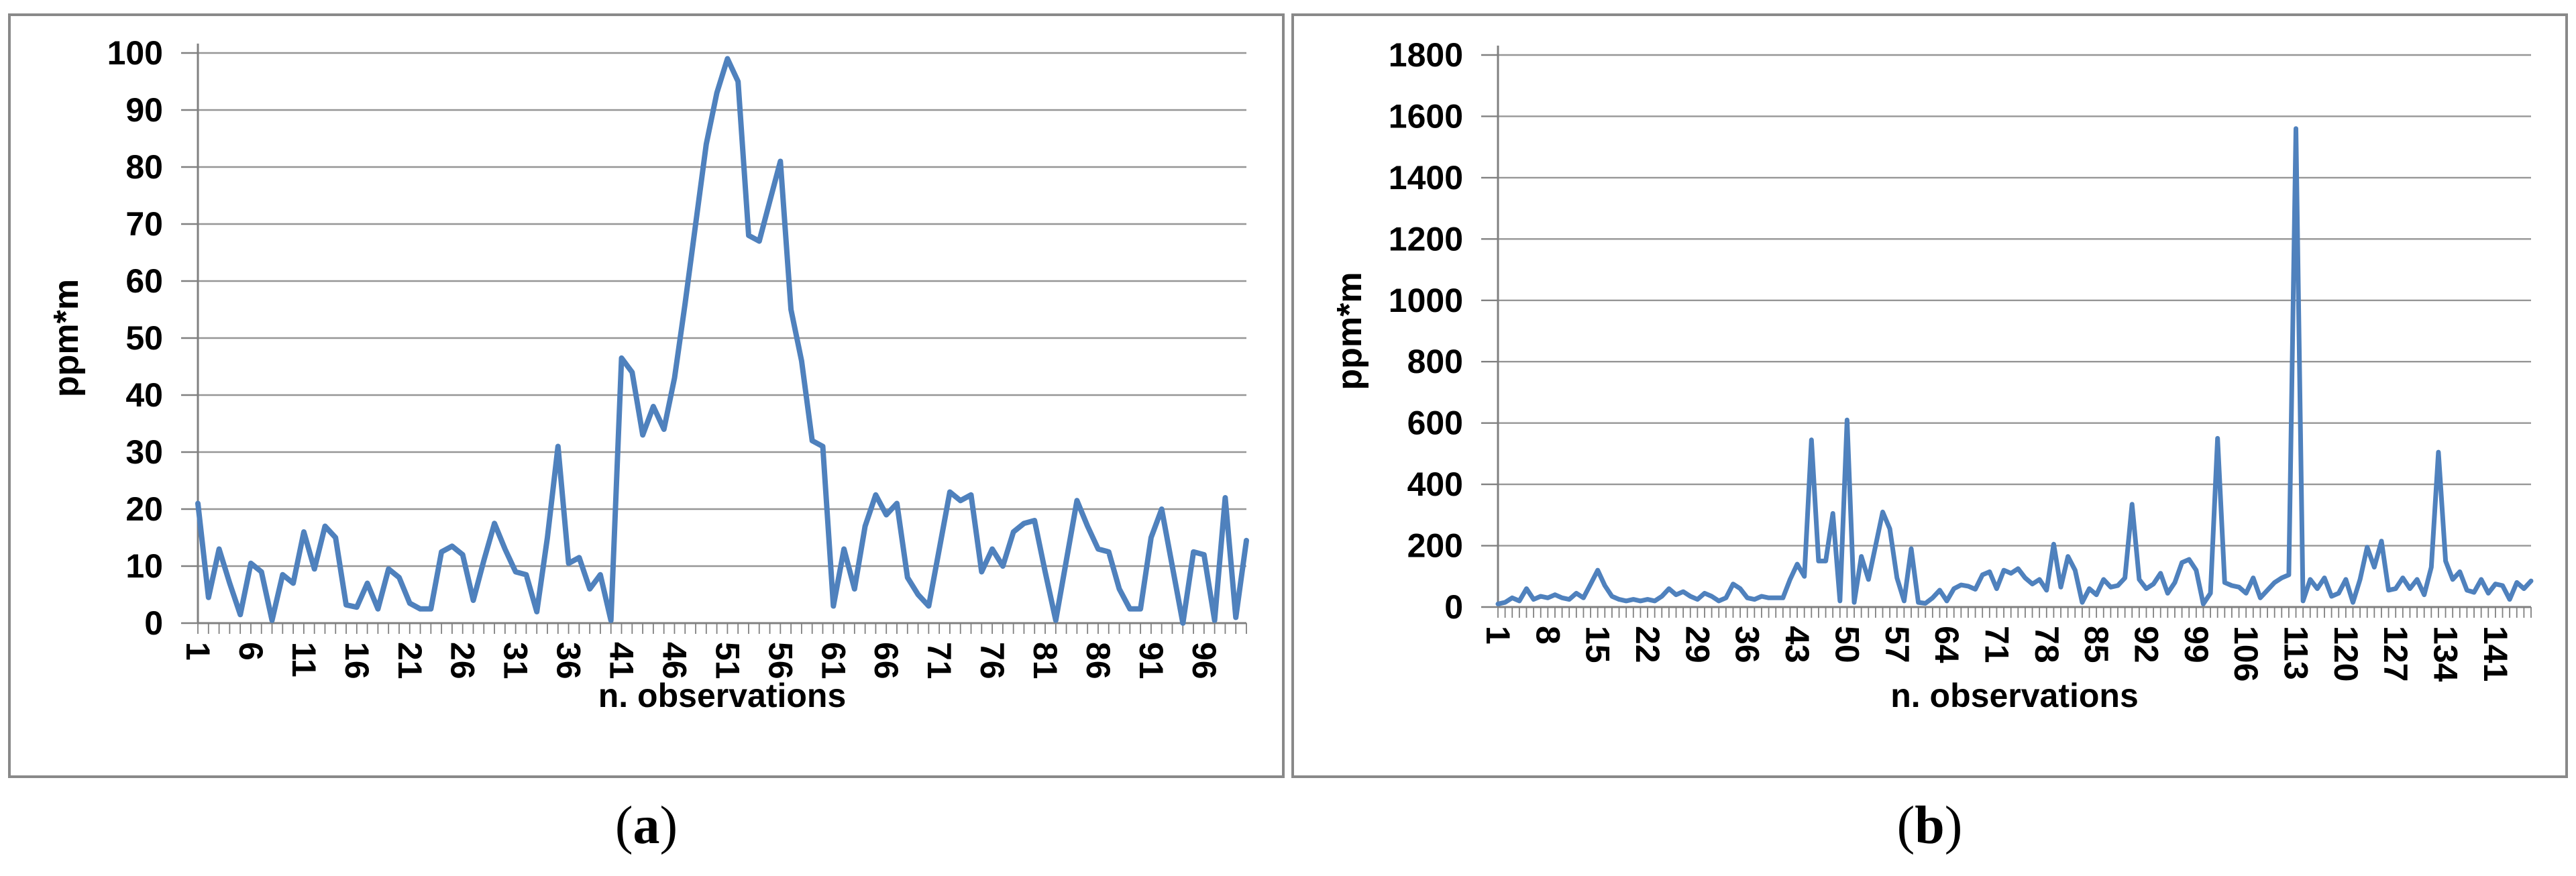 This screenshot has width=2576, height=876. Describe the element at coordinates (144, 338) in the screenshot. I see `y-tick-label: 50` at that location.